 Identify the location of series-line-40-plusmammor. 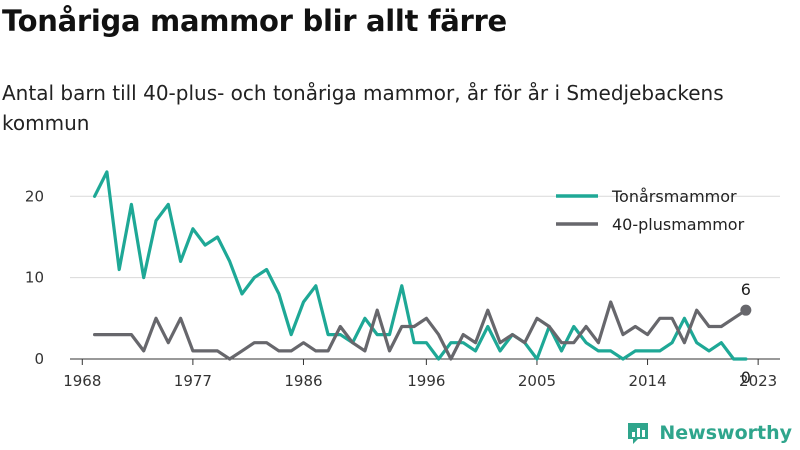
(420, 330).